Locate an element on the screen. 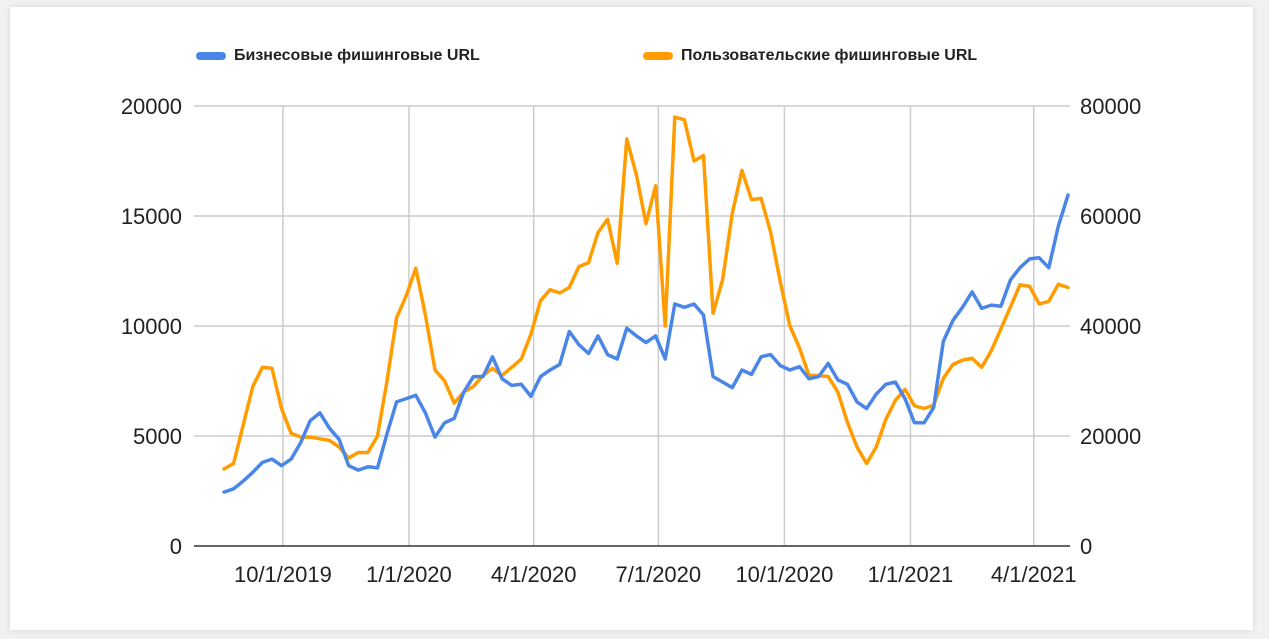 Image resolution: width=1269 pixels, height=639 pixels. left-axis-tick-label: 10000 is located at coordinates (151, 326).